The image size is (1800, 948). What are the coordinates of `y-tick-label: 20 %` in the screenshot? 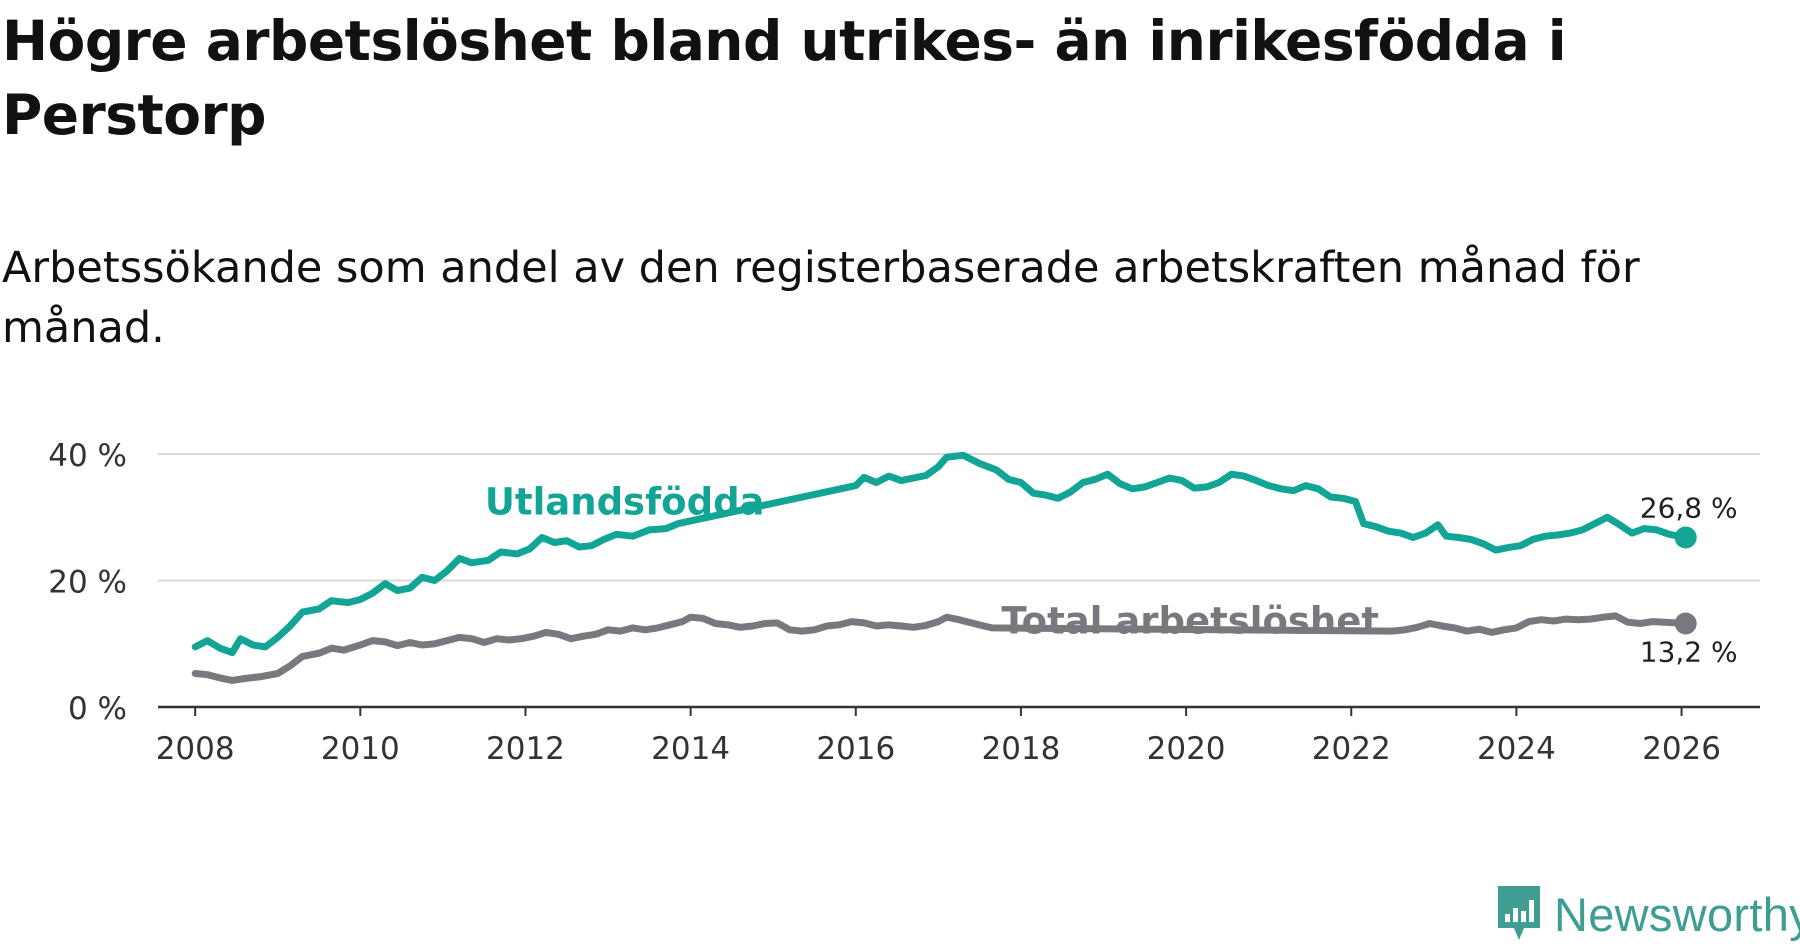 It's located at (87, 583).